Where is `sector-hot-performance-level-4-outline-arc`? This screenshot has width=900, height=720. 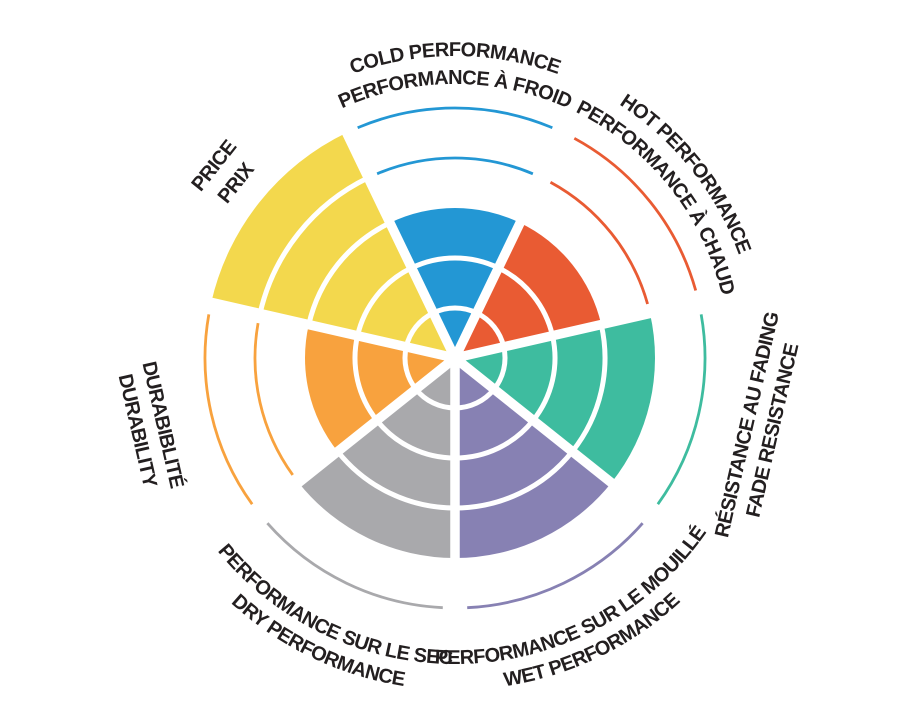 sector-hot-performance-level-4-outline-arc is located at coordinates (599, 243).